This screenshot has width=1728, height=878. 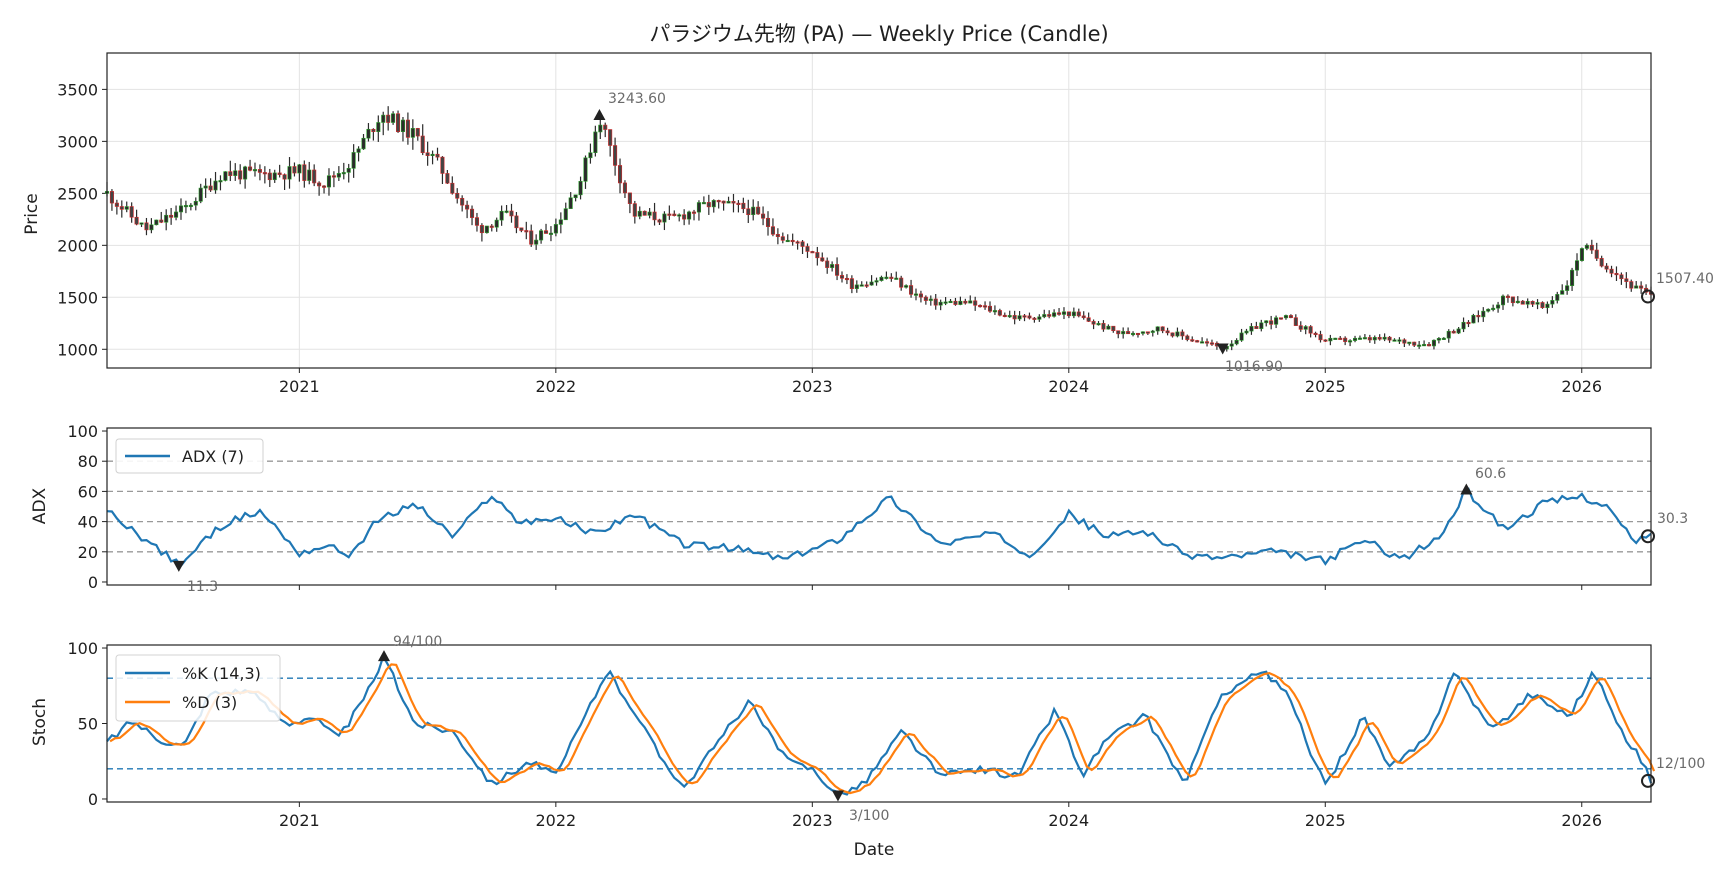 What do you see at coordinates (1254, 367) in the screenshot?
I see `price-min-label: 1016.90` at bounding box center [1254, 367].